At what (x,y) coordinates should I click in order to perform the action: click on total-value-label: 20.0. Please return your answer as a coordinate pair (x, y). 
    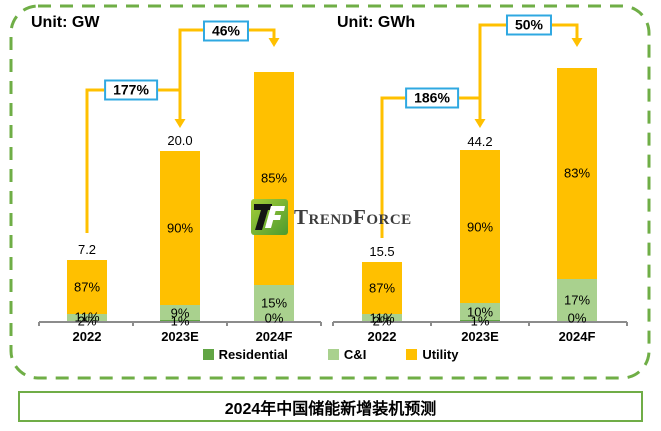
    Looking at the image, I should click on (180, 140).